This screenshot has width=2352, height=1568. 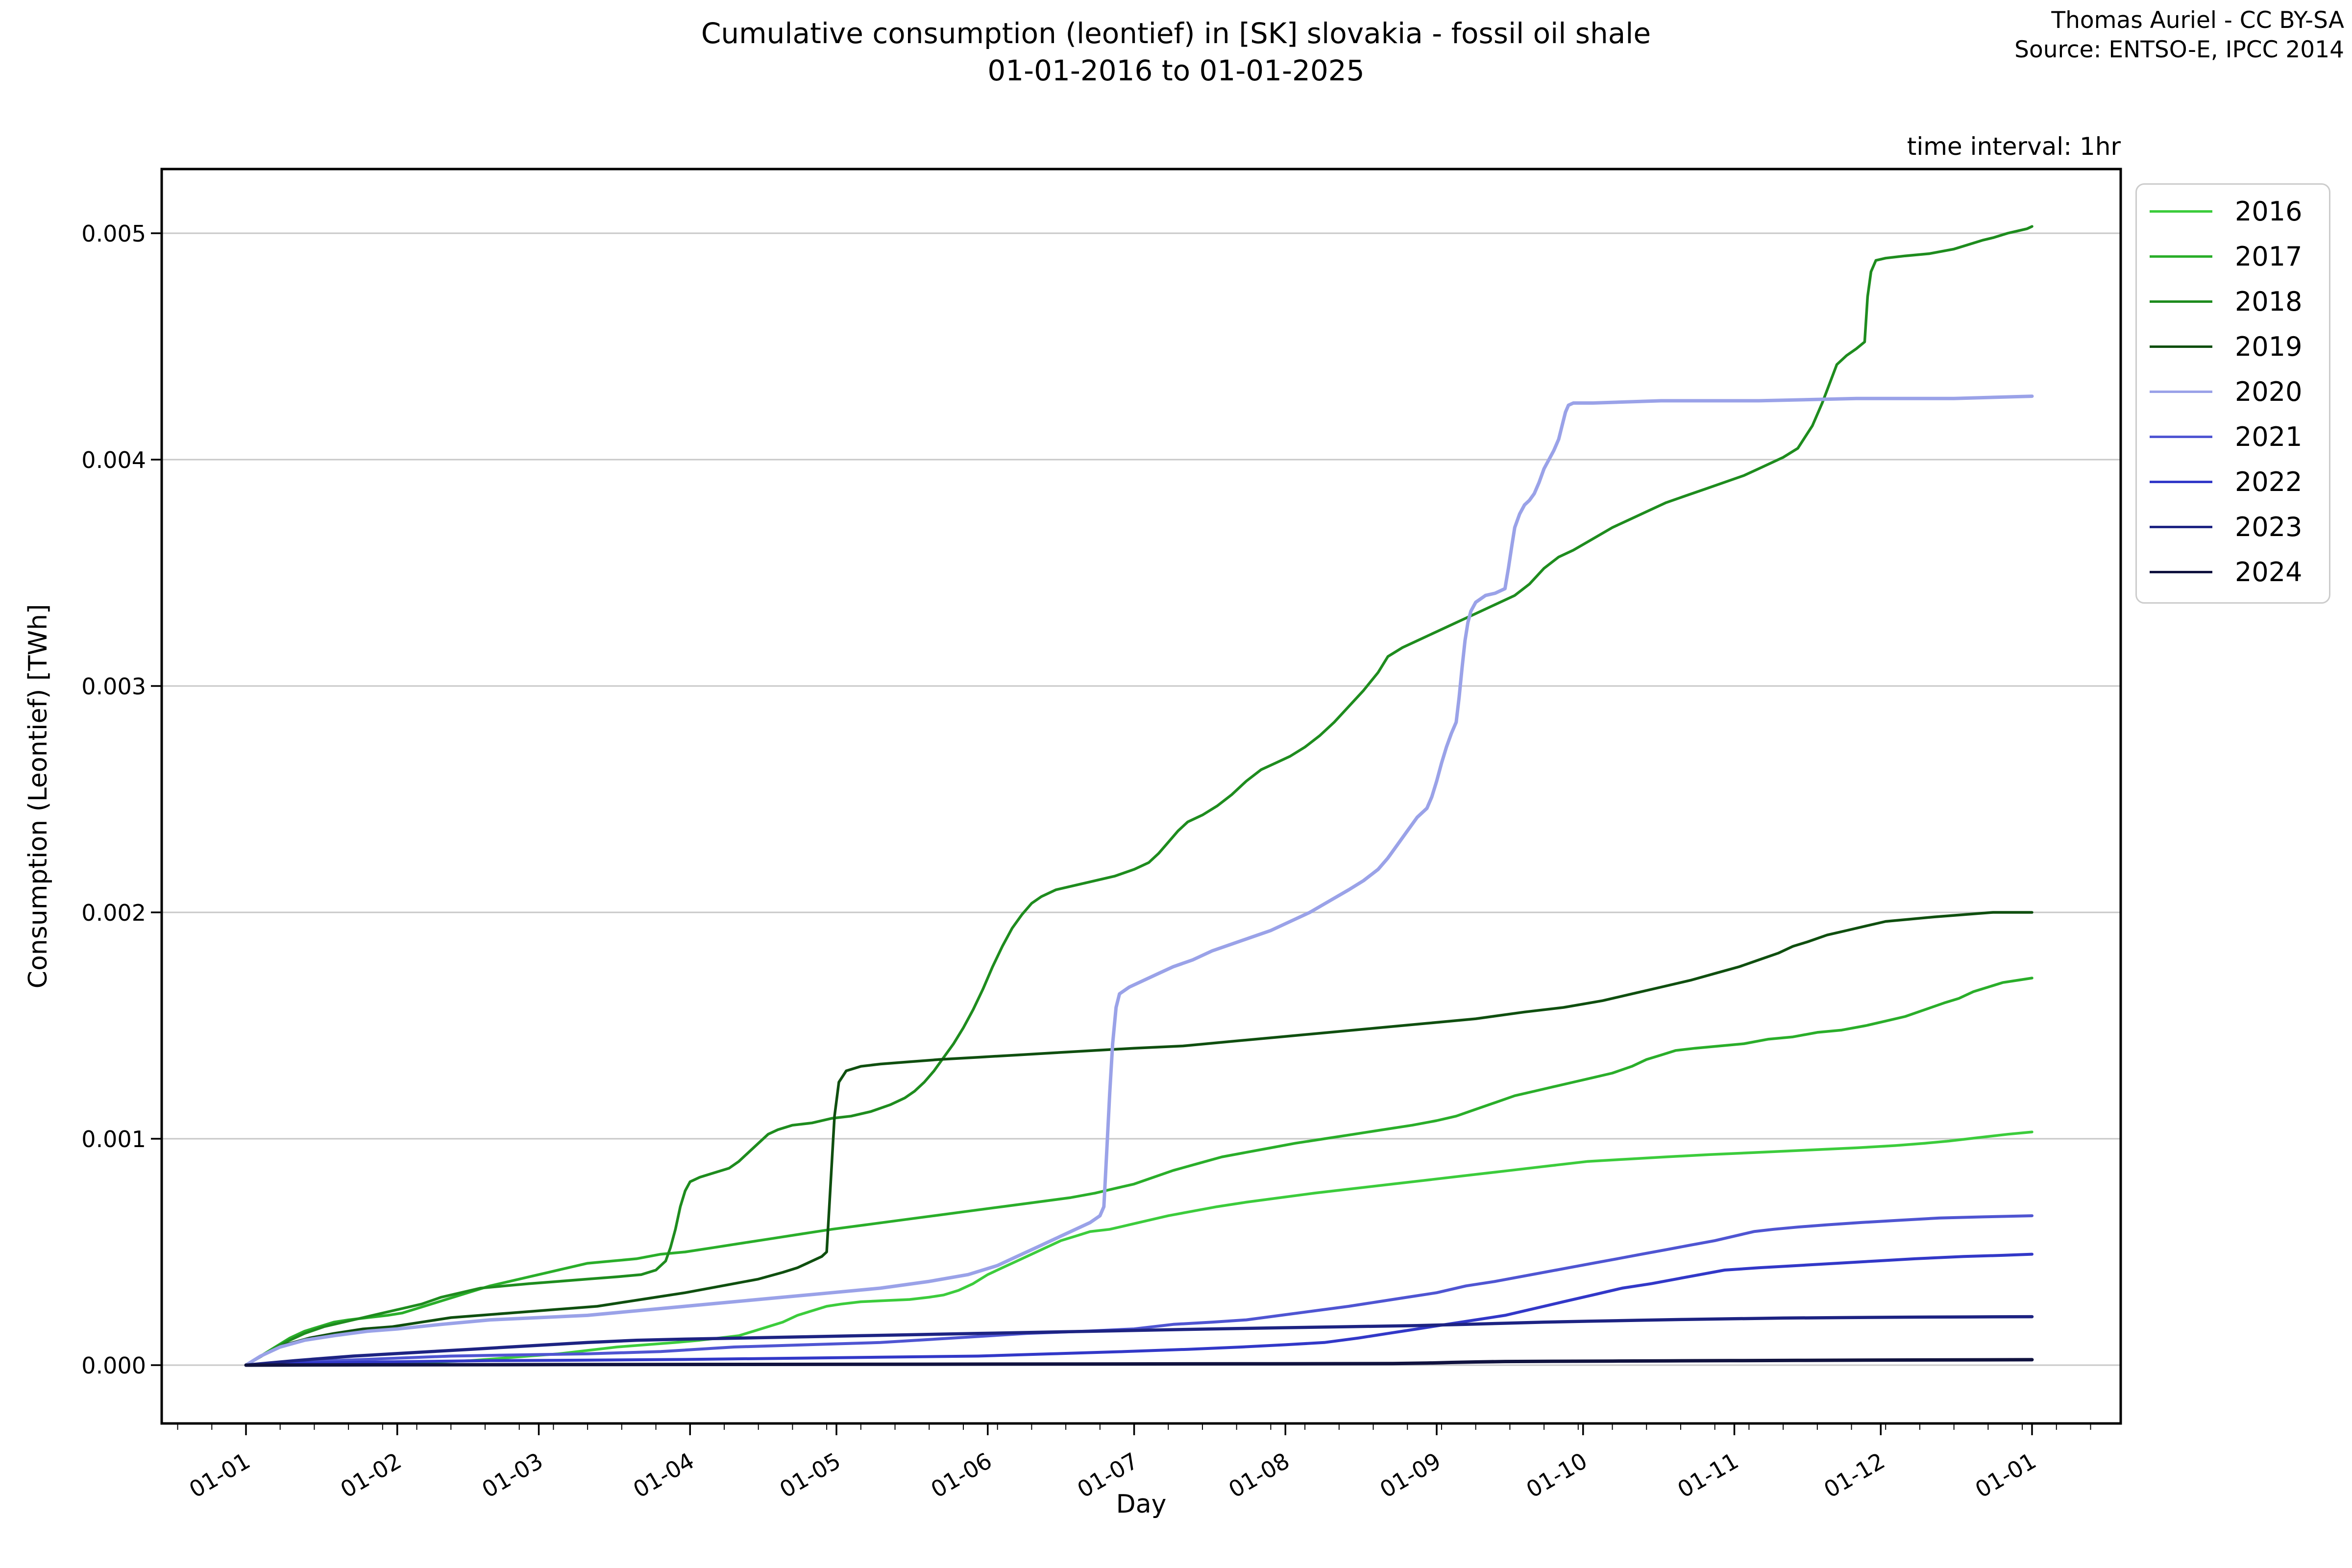 I want to click on x-tick-label: 01-08, so click(x=1259, y=1475).